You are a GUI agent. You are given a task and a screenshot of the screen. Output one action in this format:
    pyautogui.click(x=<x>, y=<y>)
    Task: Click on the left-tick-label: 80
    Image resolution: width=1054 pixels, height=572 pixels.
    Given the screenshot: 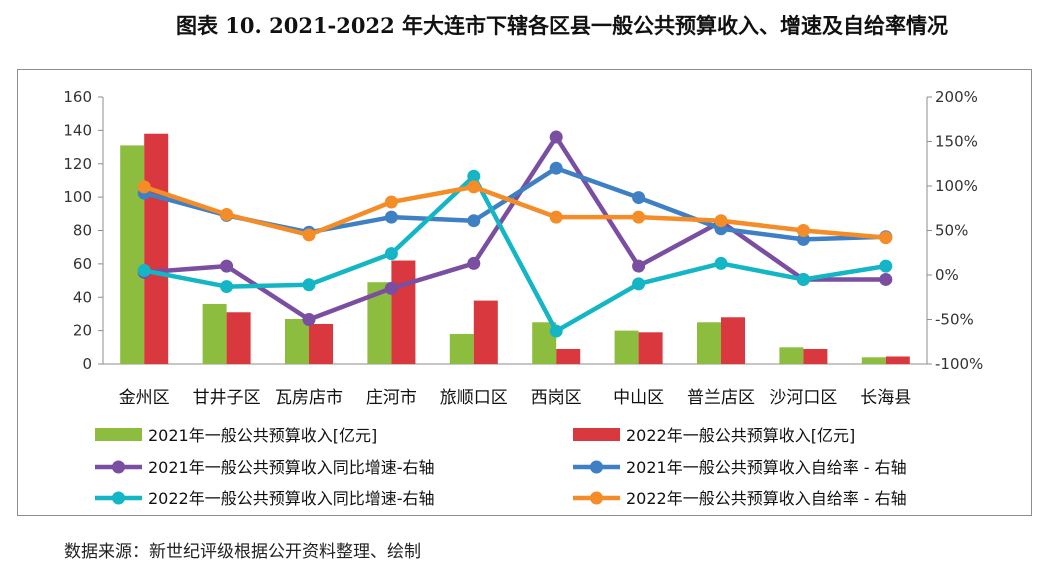 What is the action you would take?
    pyautogui.click(x=82, y=231)
    